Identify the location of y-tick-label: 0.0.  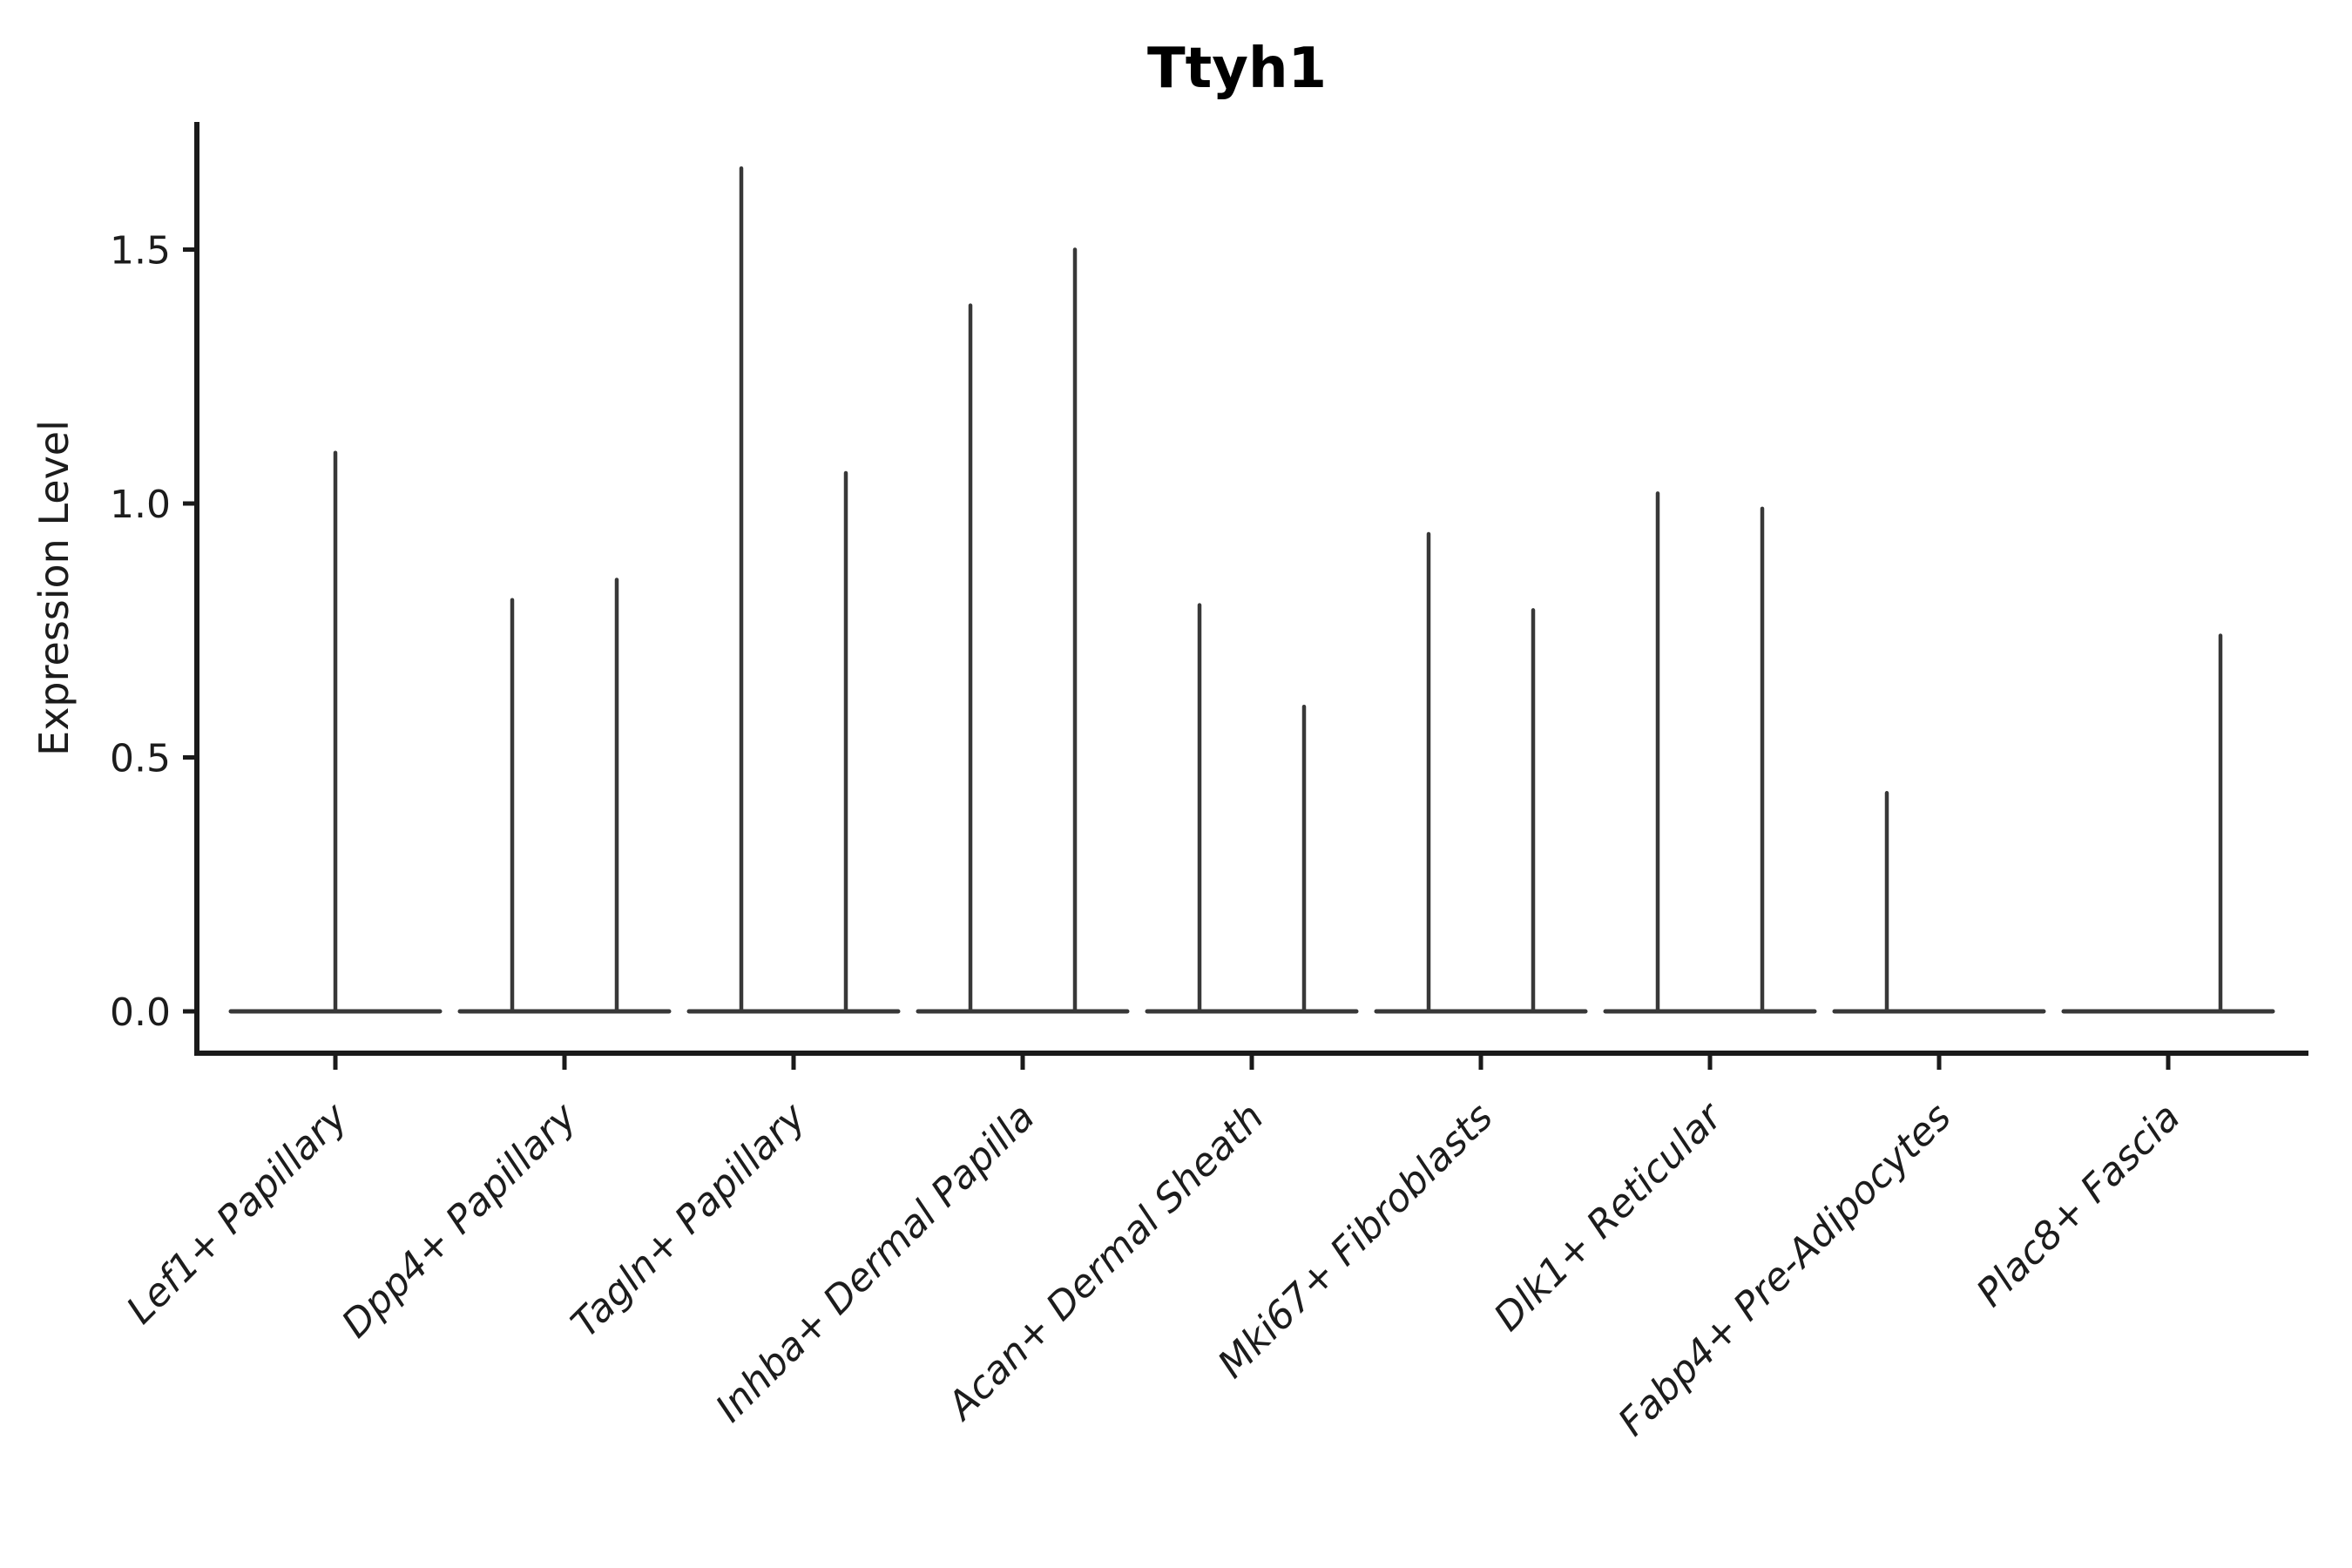
(140, 1013).